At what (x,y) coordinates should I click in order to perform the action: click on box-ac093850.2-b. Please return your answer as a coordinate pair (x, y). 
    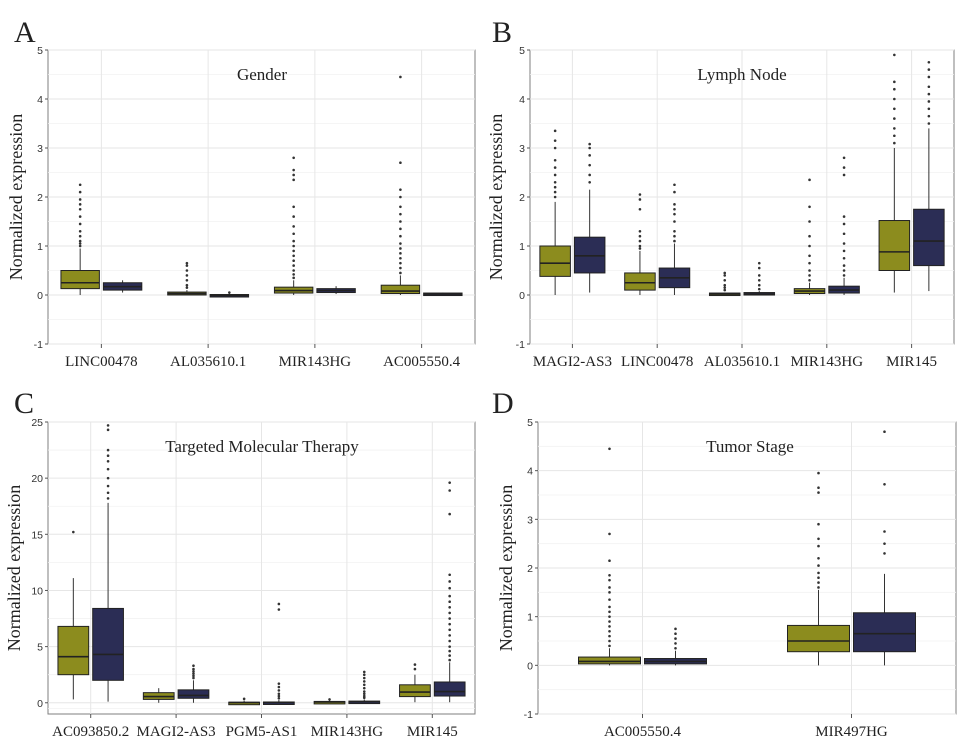
    Looking at the image, I should click on (108, 563).